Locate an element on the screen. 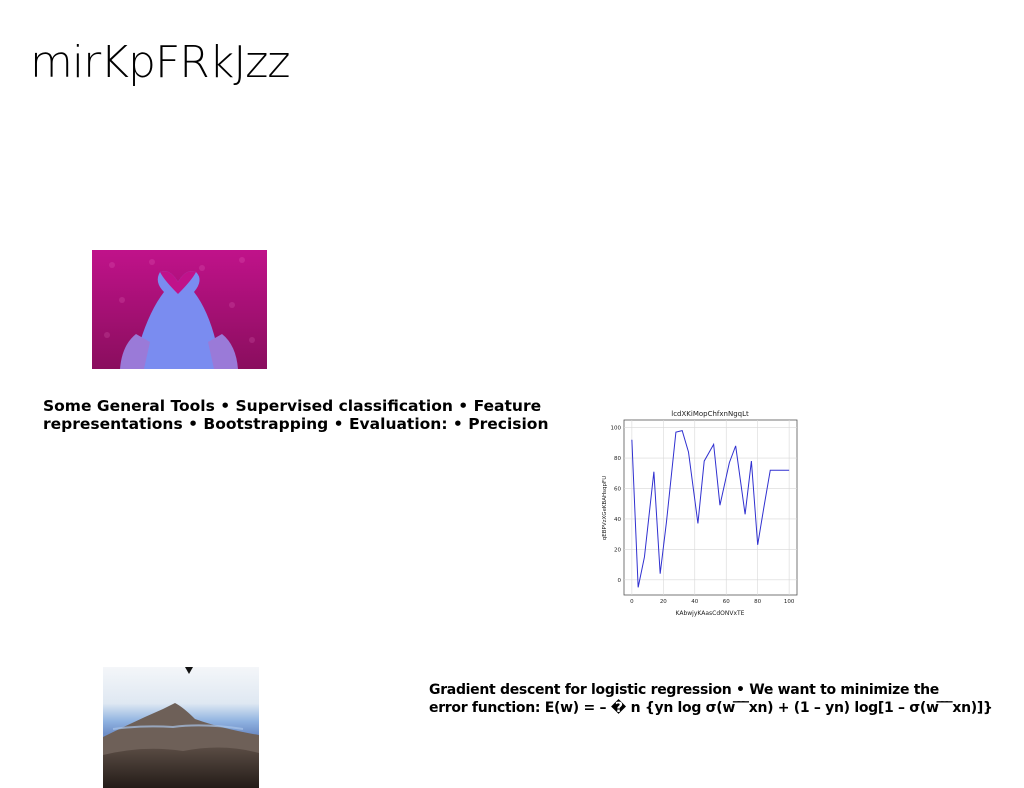  chart-y-label: qEBPVzXGeKBAHsqpFU is located at coordinates (605, 508).